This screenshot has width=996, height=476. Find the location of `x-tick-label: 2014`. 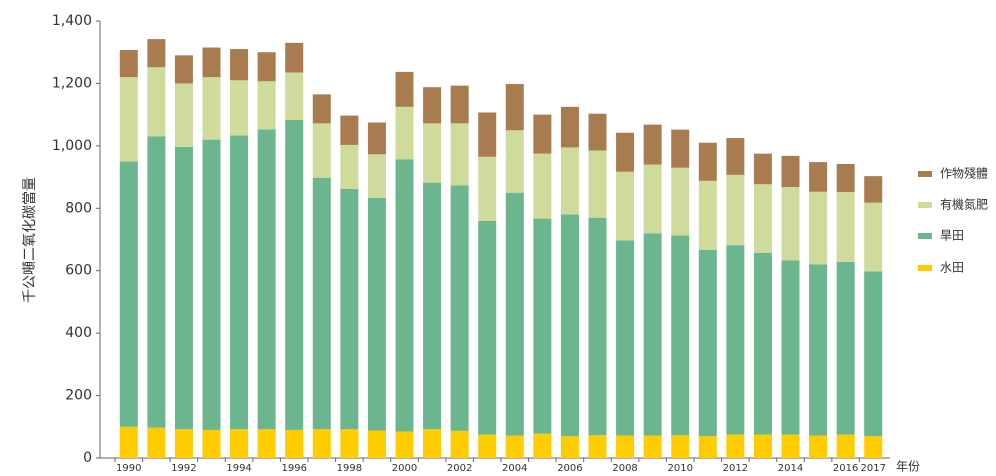

x-tick-label: 2014 is located at coordinates (790, 468).